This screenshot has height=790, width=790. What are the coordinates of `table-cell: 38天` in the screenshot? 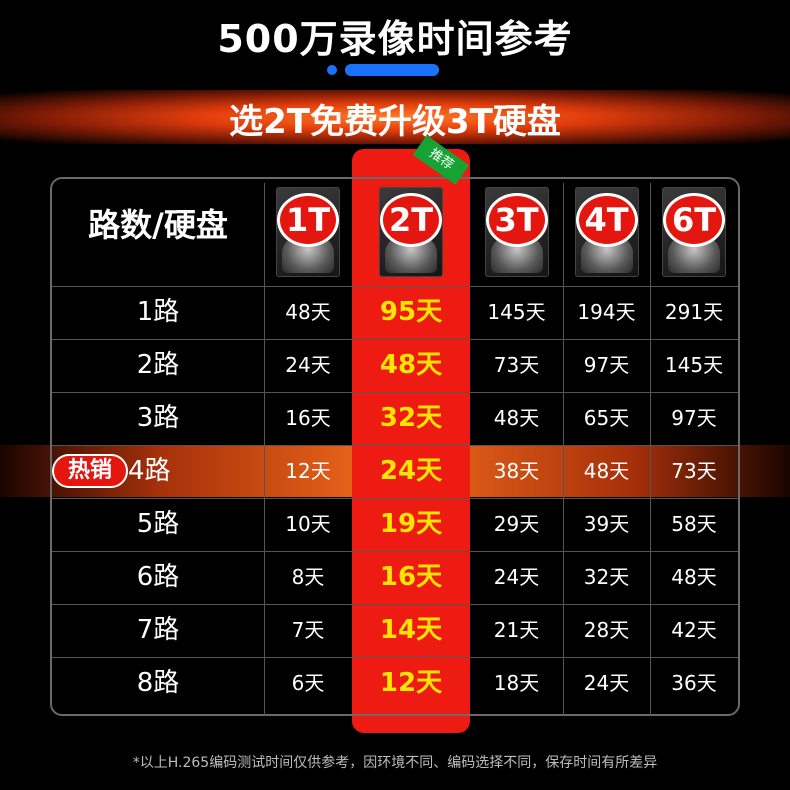 It's located at (516, 471).